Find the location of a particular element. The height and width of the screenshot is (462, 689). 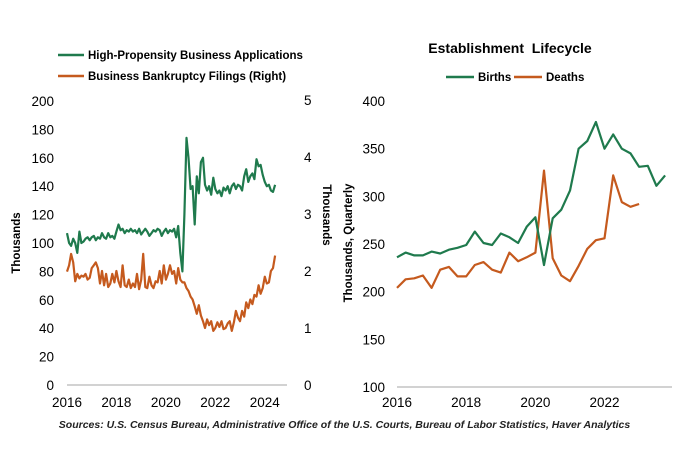

births-line is located at coordinates (531, 193).